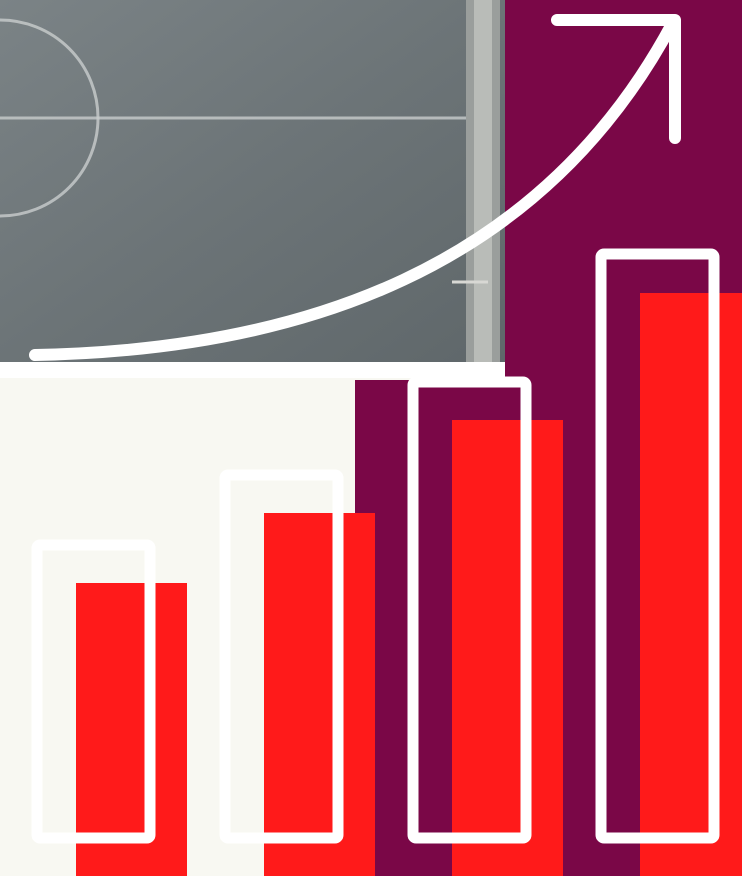 The image size is (742, 876). What do you see at coordinates (252, 370) in the screenshot?
I see `photo-border` at bounding box center [252, 370].